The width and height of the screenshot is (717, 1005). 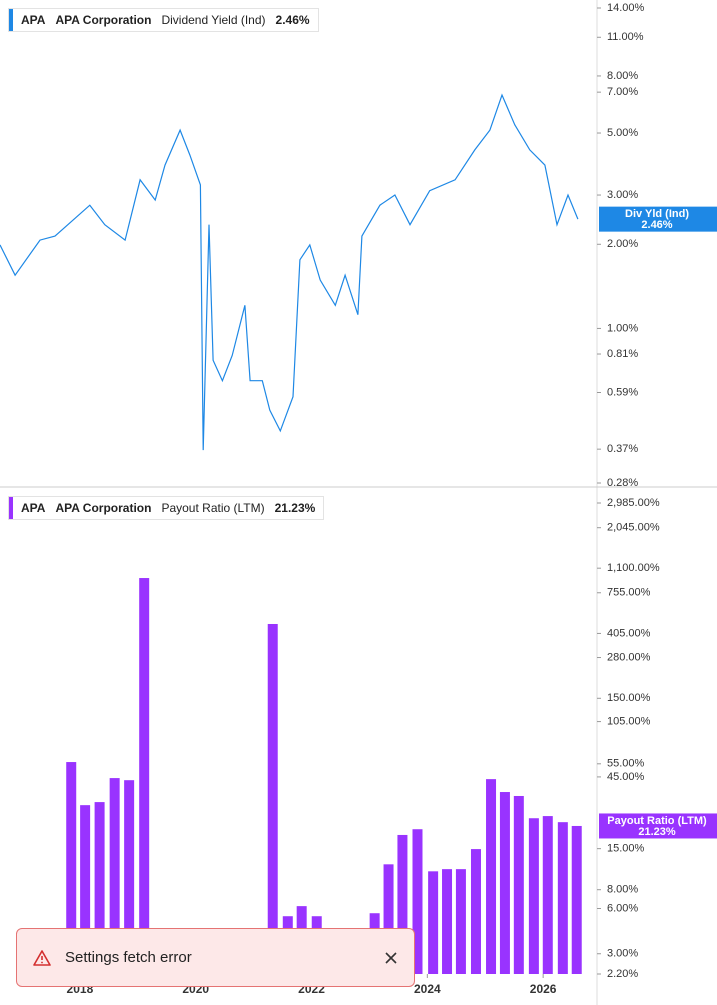 What do you see at coordinates (657, 821) in the screenshot?
I see `badge-name: Payout Ratio (LTM)` at bounding box center [657, 821].